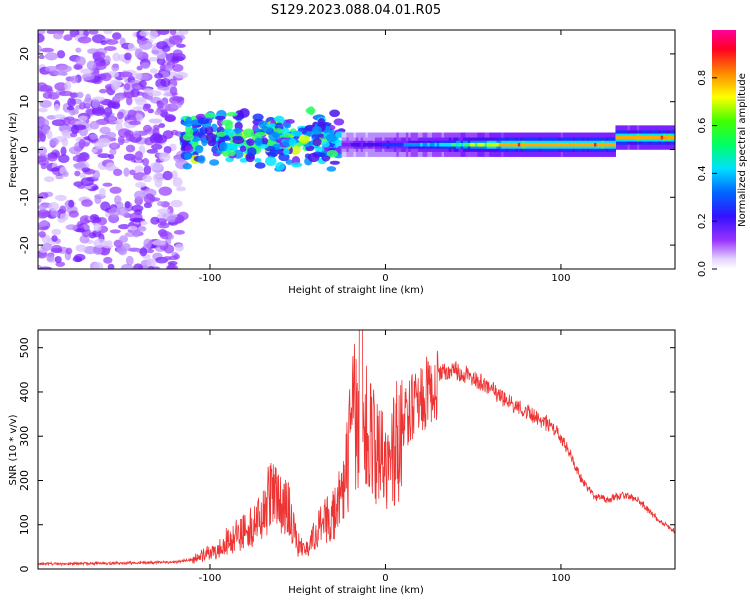 The width and height of the screenshot is (750, 600). What do you see at coordinates (24, 480) in the screenshot?
I see `snr-y-tick-label: 200` at bounding box center [24, 480].